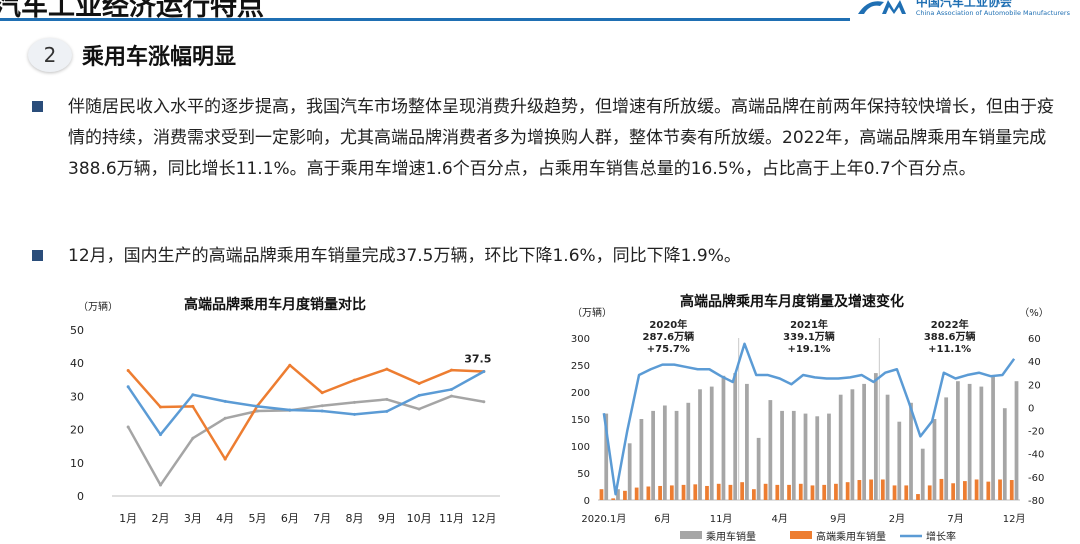 This screenshot has height=544, width=1080. Describe the element at coordinates (580, 420) in the screenshot. I see `chart2-y-left-tick-label: 150` at that location.